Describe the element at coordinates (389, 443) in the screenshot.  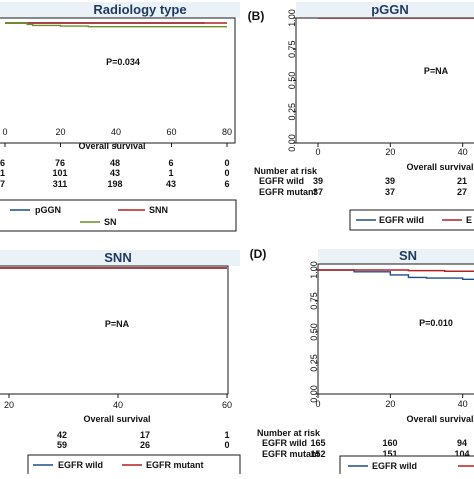
I see `risk-value-D: 160` at that location.